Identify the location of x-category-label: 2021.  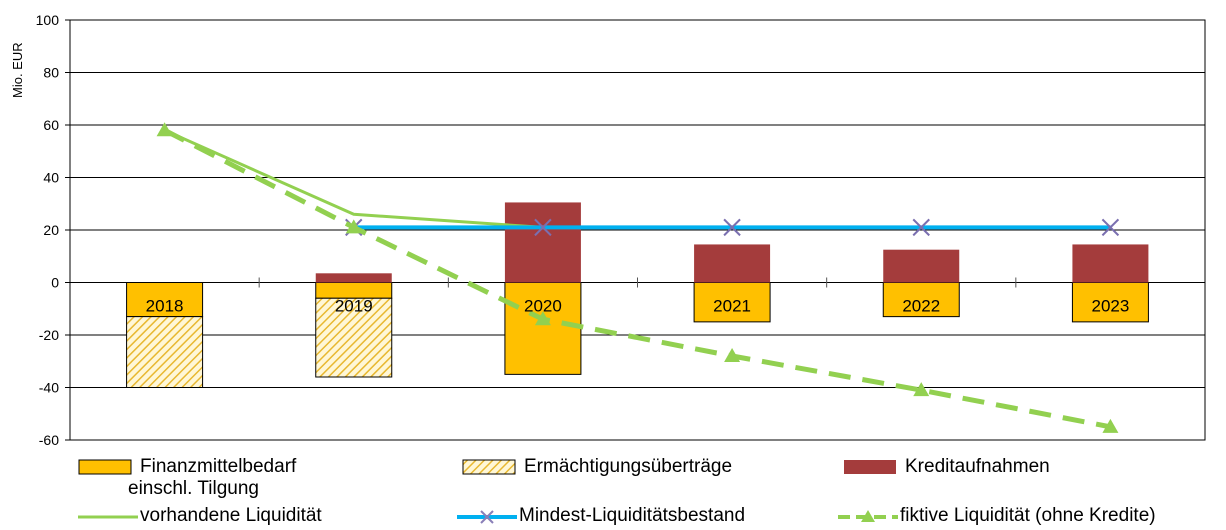
(732, 306).